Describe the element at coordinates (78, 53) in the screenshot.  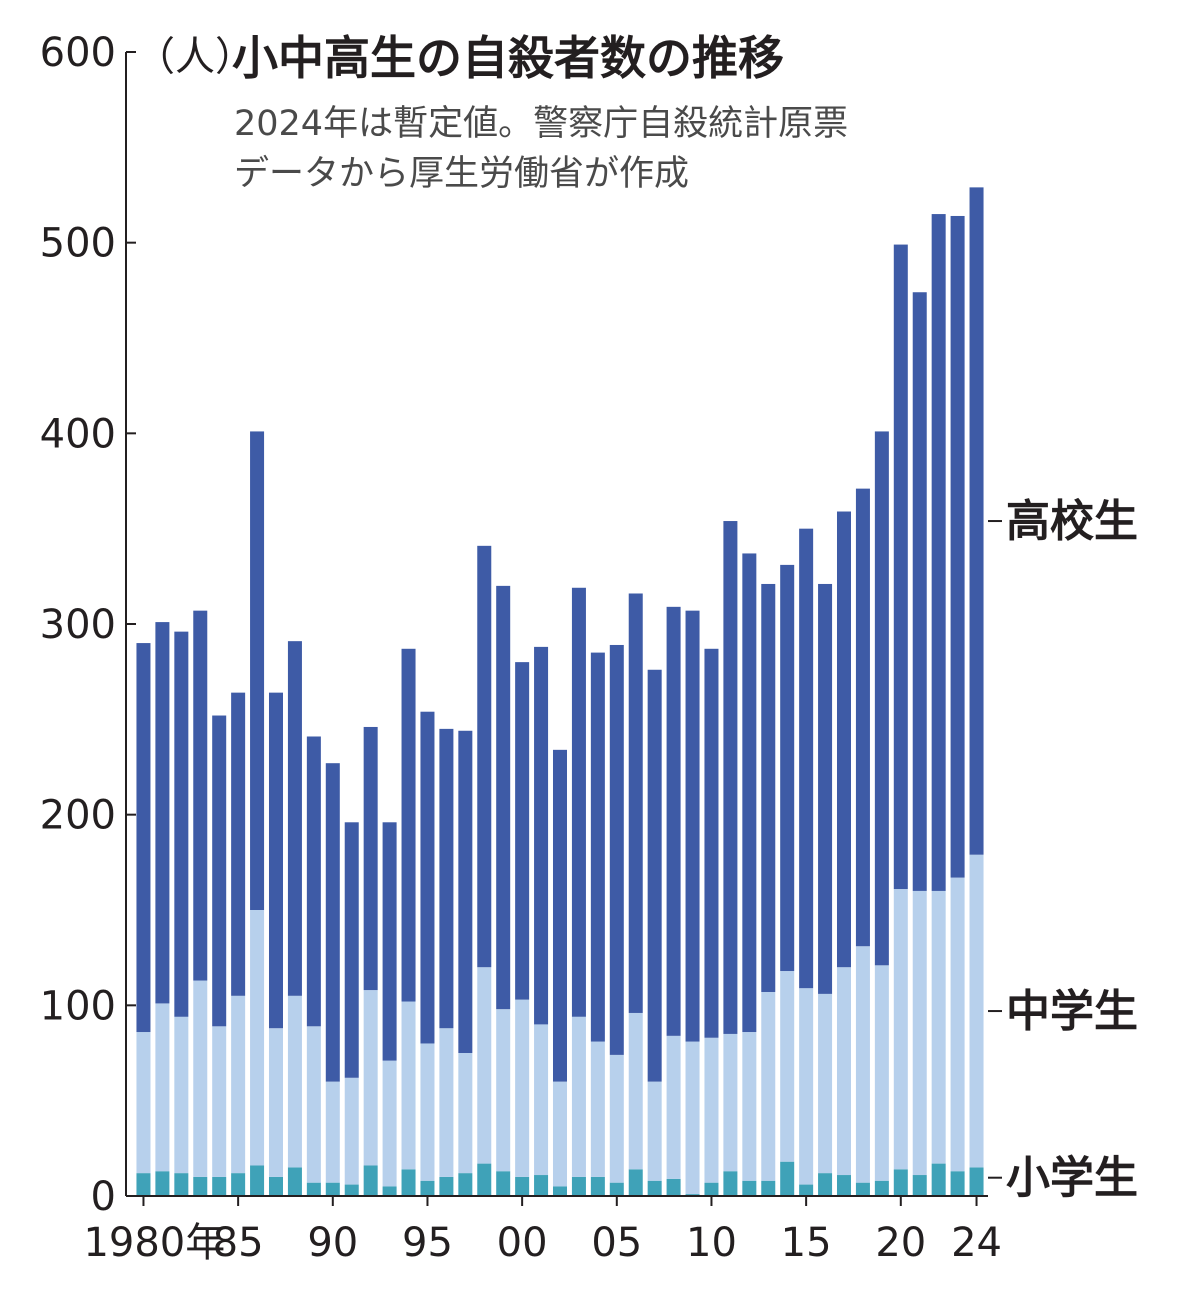
I see `y-tick-label: 600` at that location.